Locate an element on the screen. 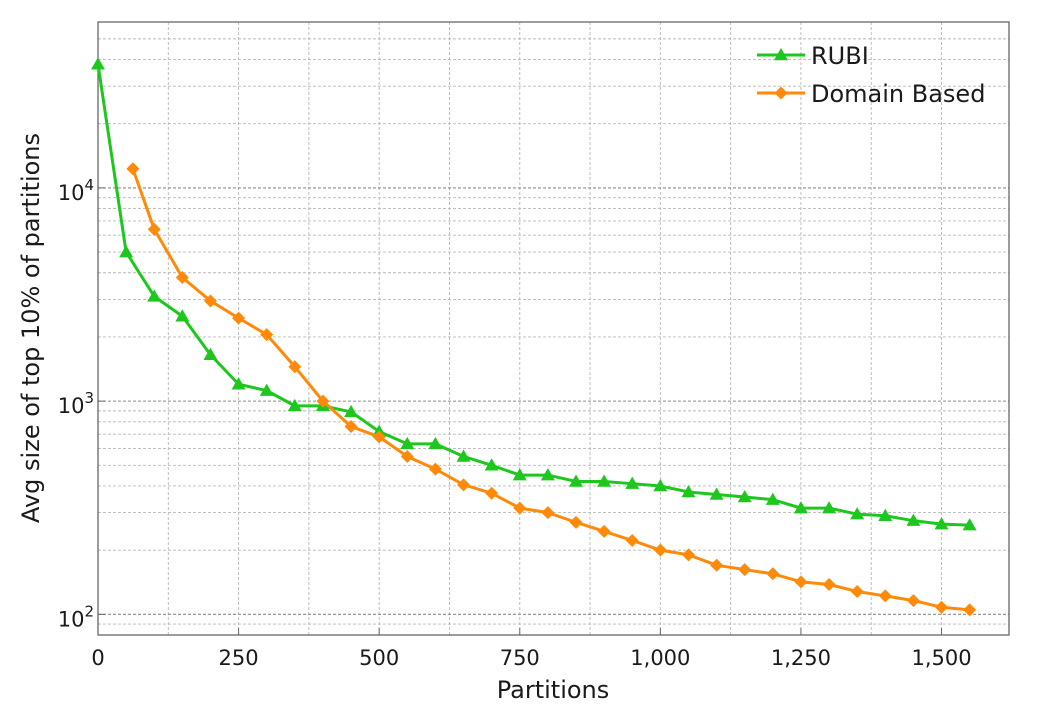 The image size is (1049, 712). y-tick-label: 10² is located at coordinates (76, 616).